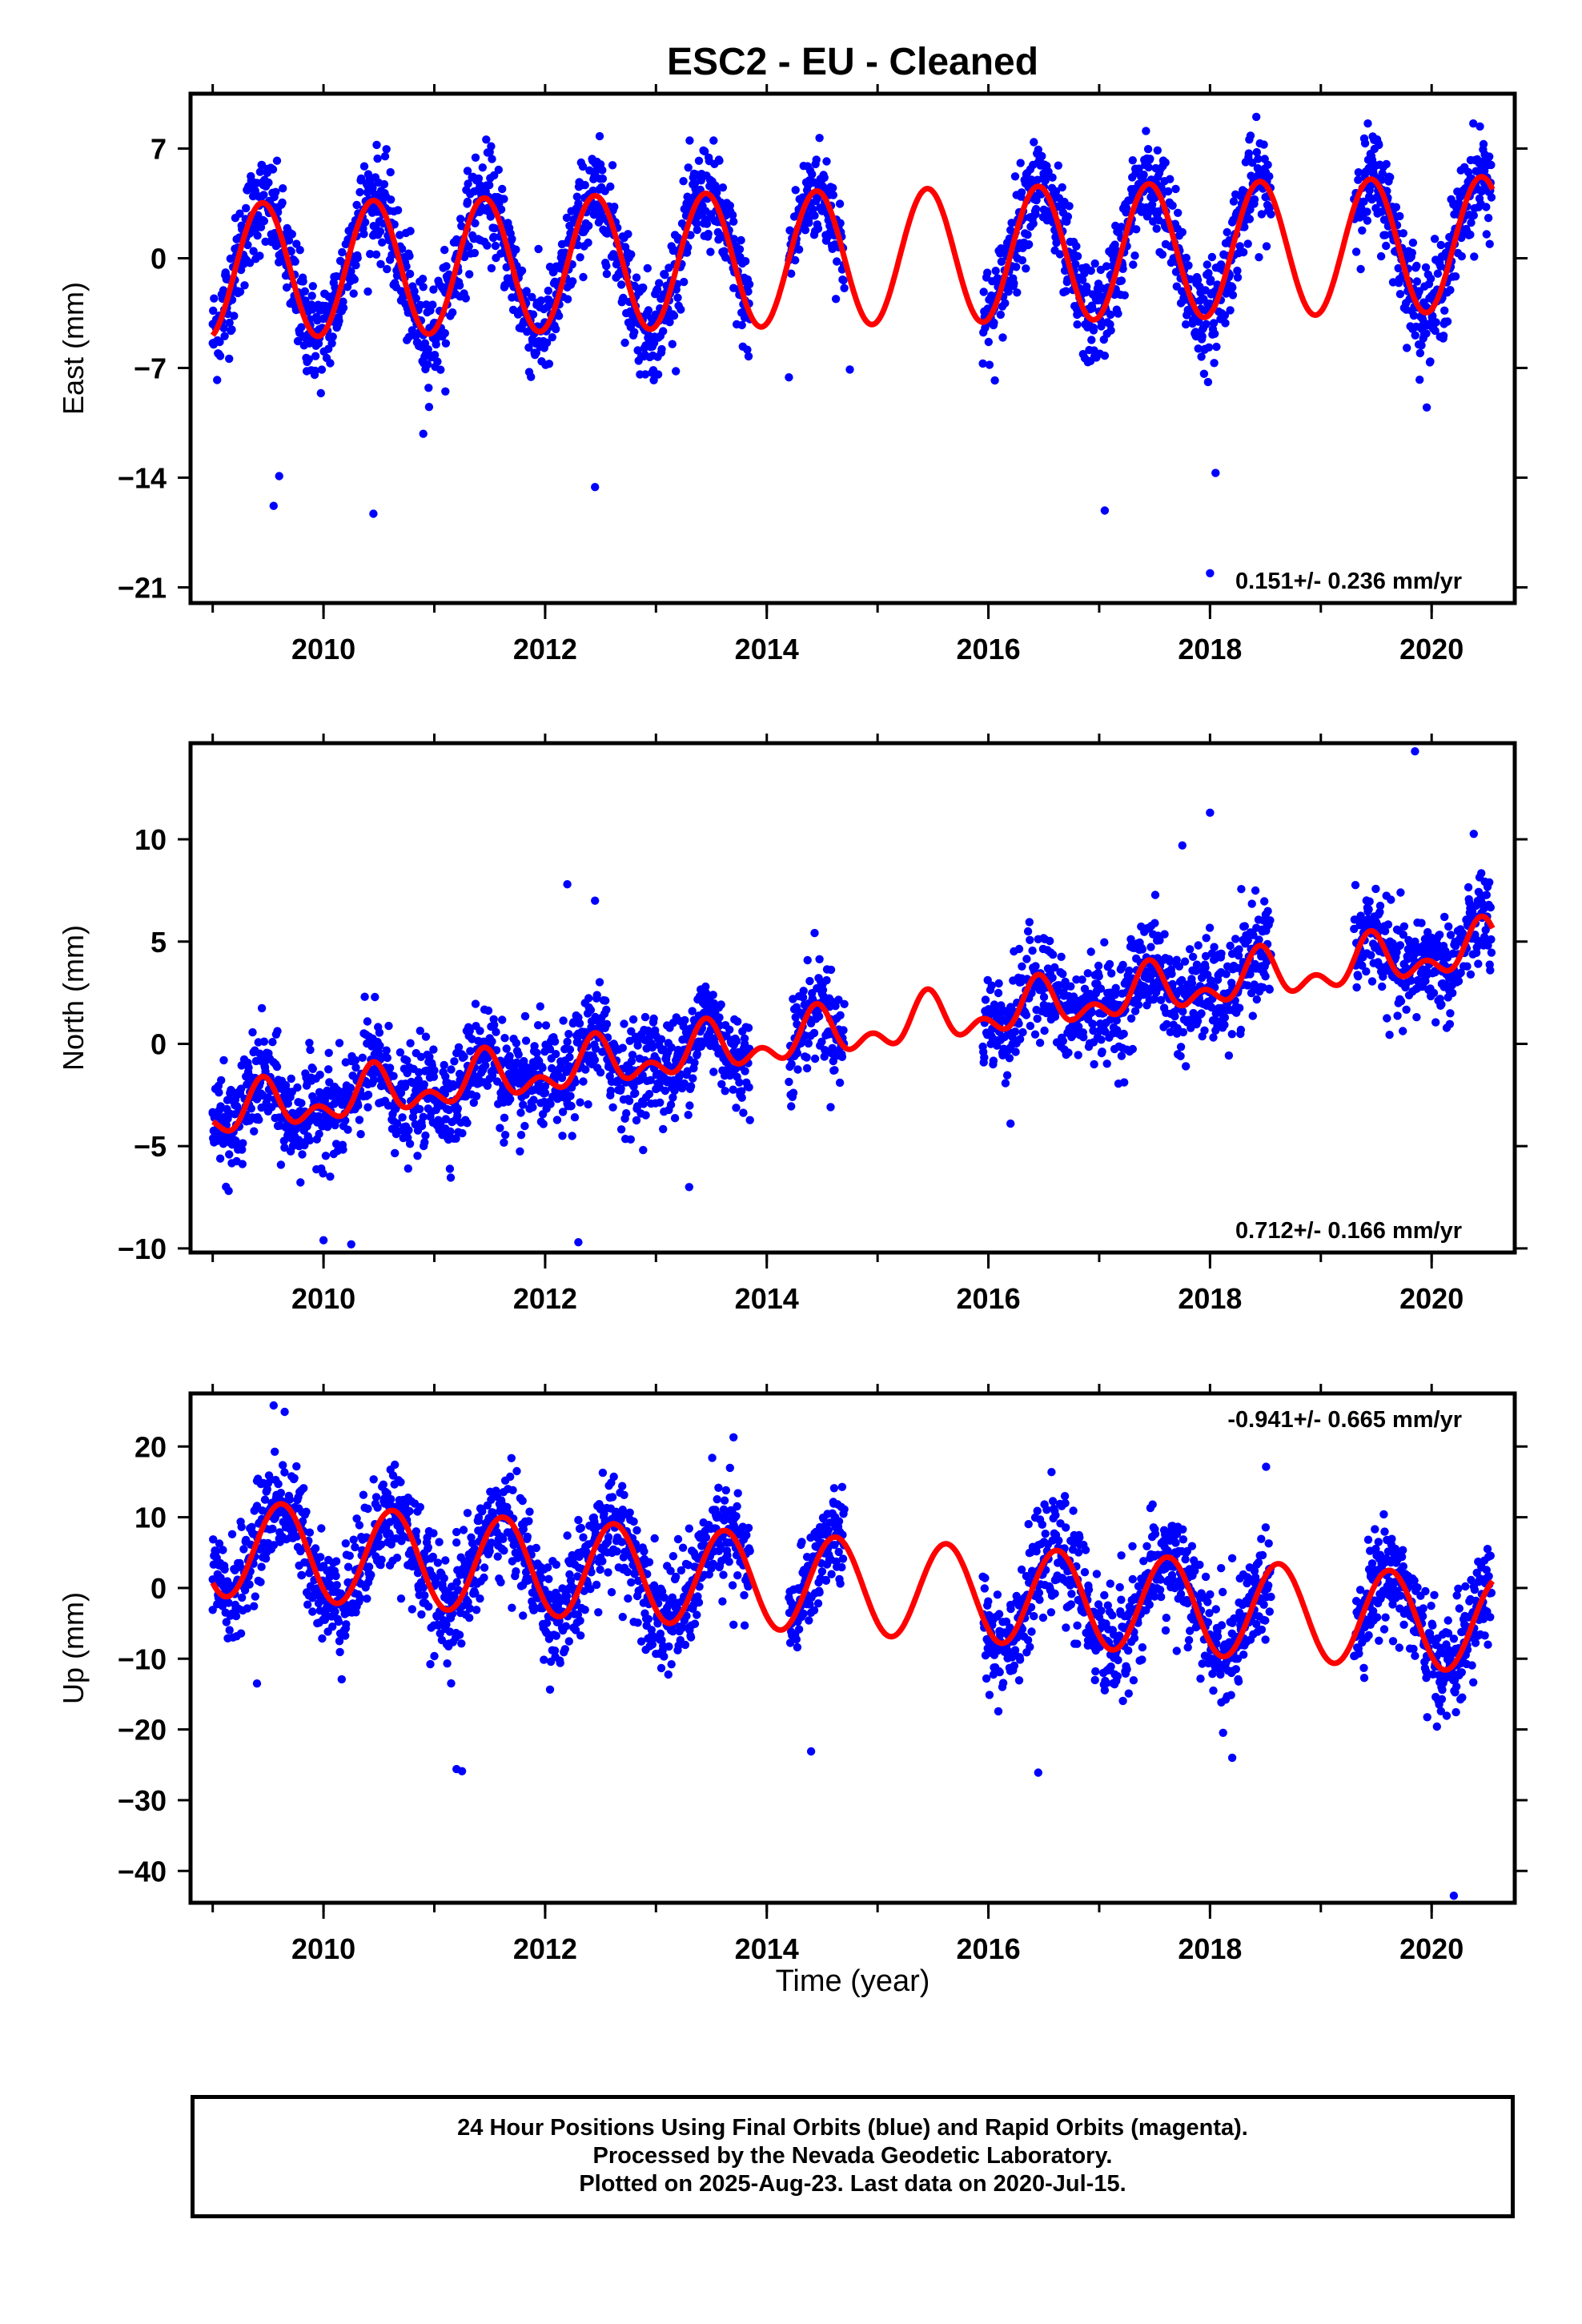 The width and height of the screenshot is (1582, 2324). What do you see at coordinates (545, 1298) in the screenshot?
I see `x-tick-label: 2012` at bounding box center [545, 1298].